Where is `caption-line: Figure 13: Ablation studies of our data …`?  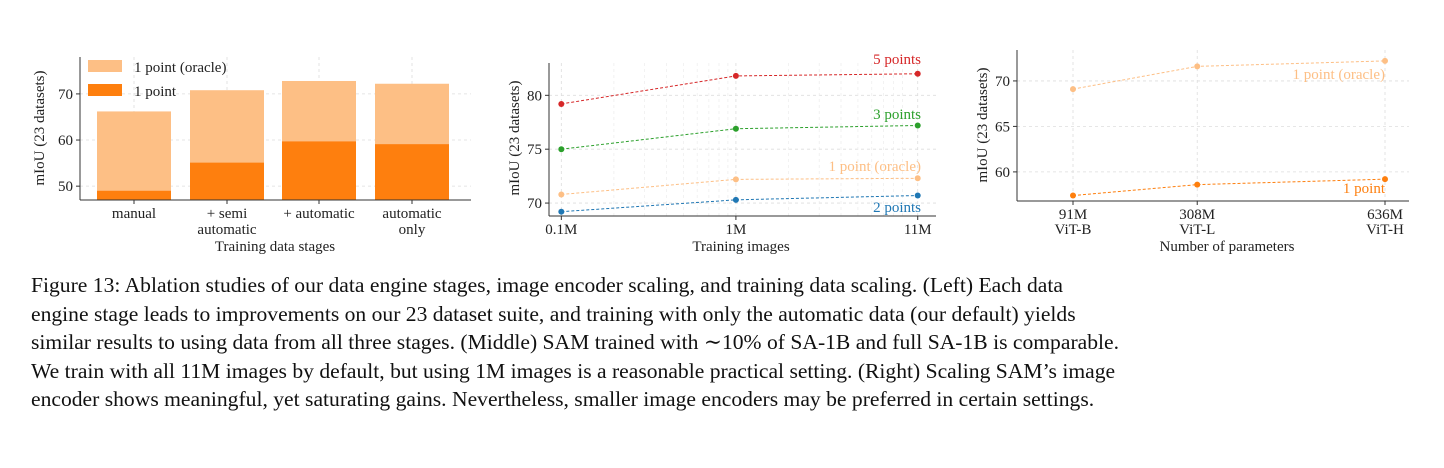 caption-line: Figure 13: Ablation studies of our data … is located at coordinates (547, 285).